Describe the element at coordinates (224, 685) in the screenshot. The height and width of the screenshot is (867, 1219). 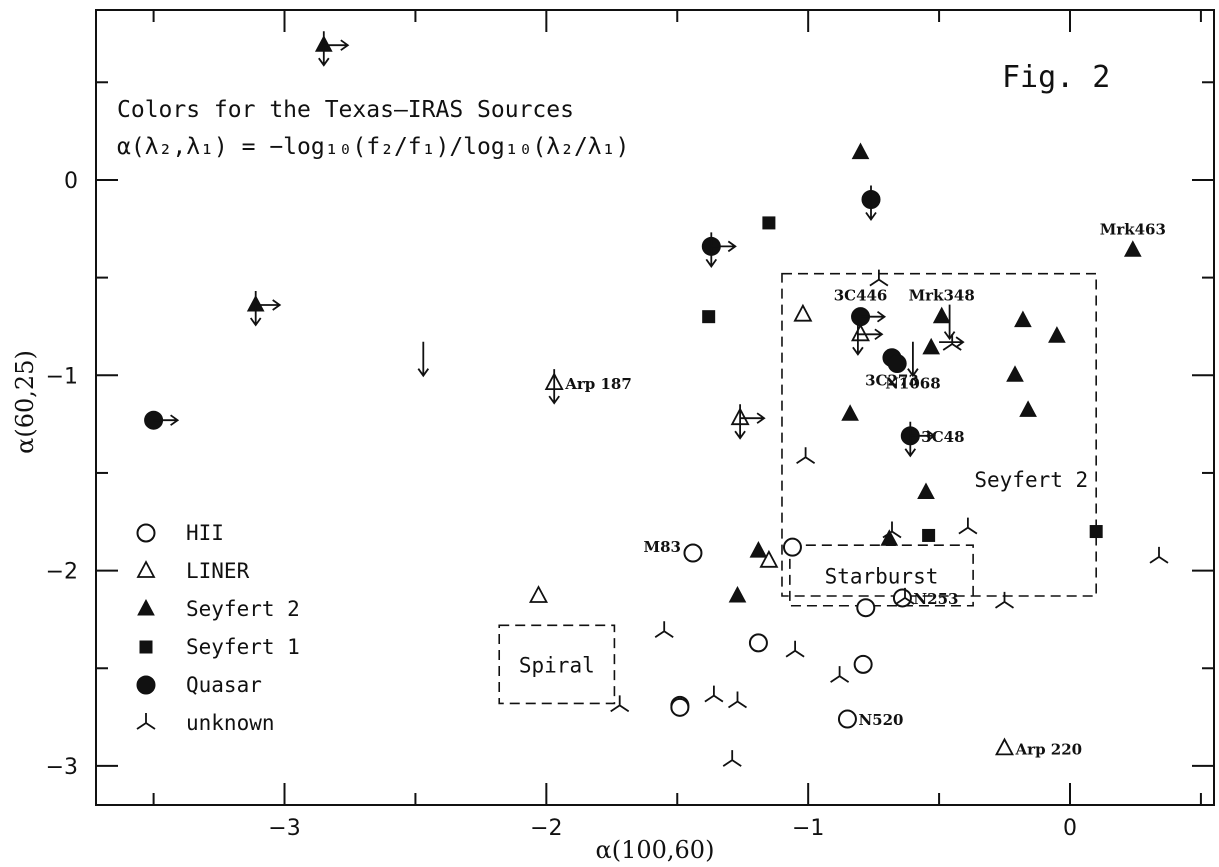
I see `legend-quasar-label: Quasar` at that location.